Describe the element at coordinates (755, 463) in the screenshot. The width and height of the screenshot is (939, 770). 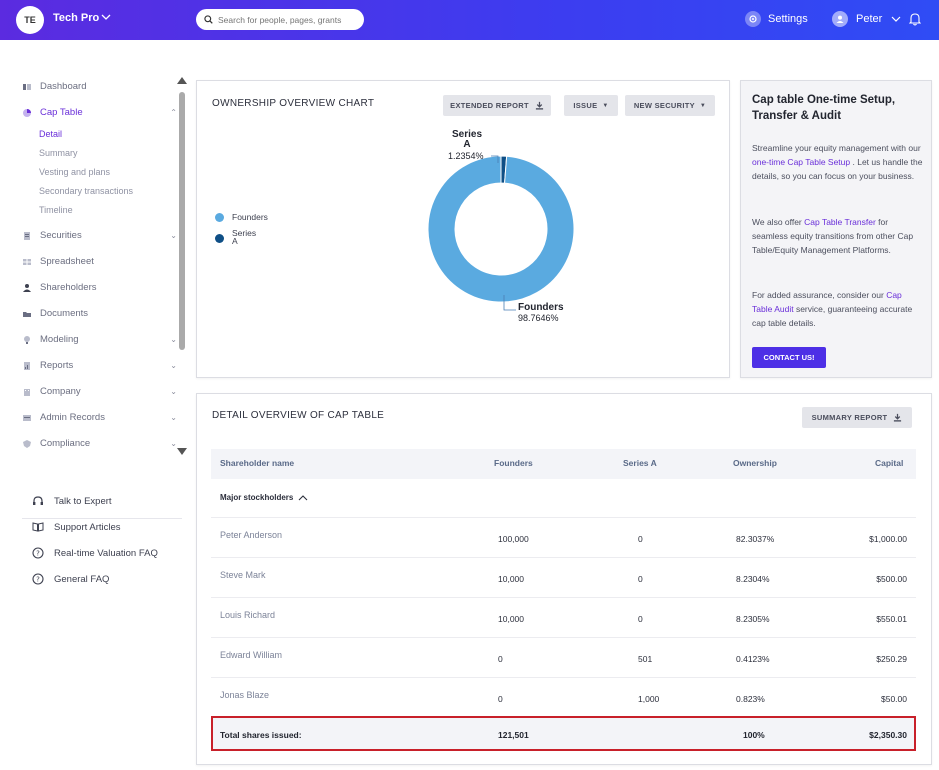
I see `column-header-ownership: Ownership` at that location.